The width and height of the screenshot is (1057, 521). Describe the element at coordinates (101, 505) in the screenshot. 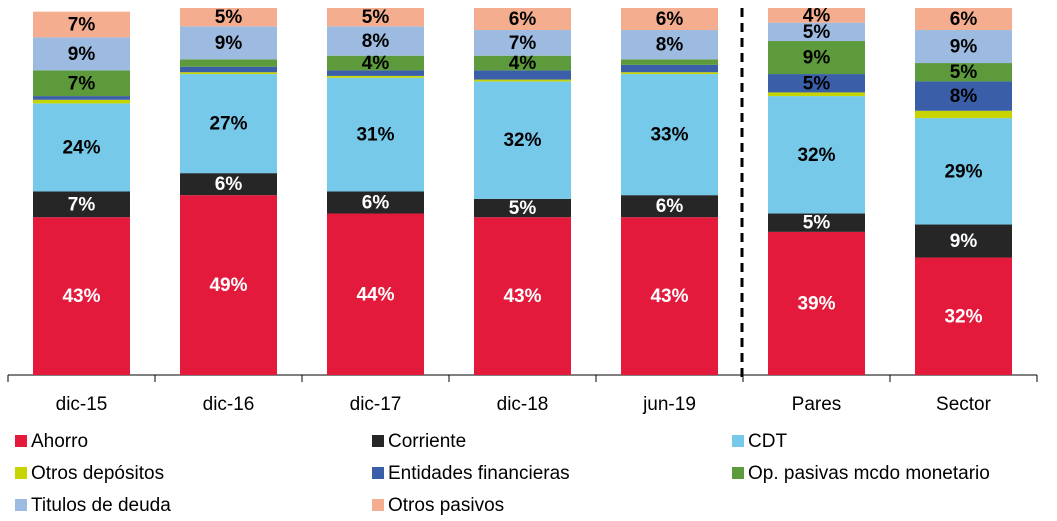

I see `legend-label: Titulos de deuda` at that location.